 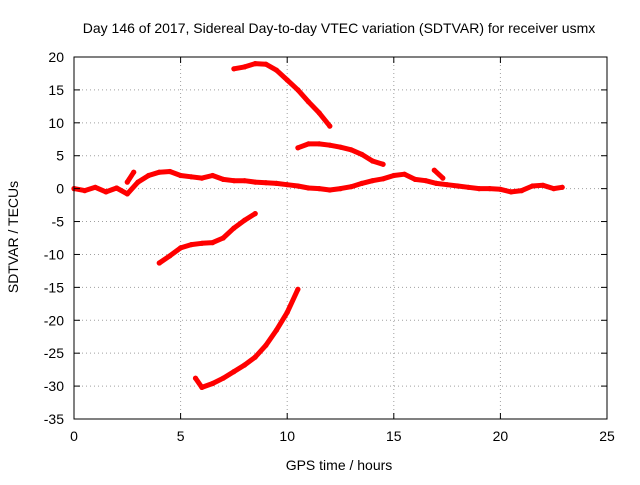 What do you see at coordinates (181, 436) in the screenshot?
I see `x-tick-label: 5` at bounding box center [181, 436].